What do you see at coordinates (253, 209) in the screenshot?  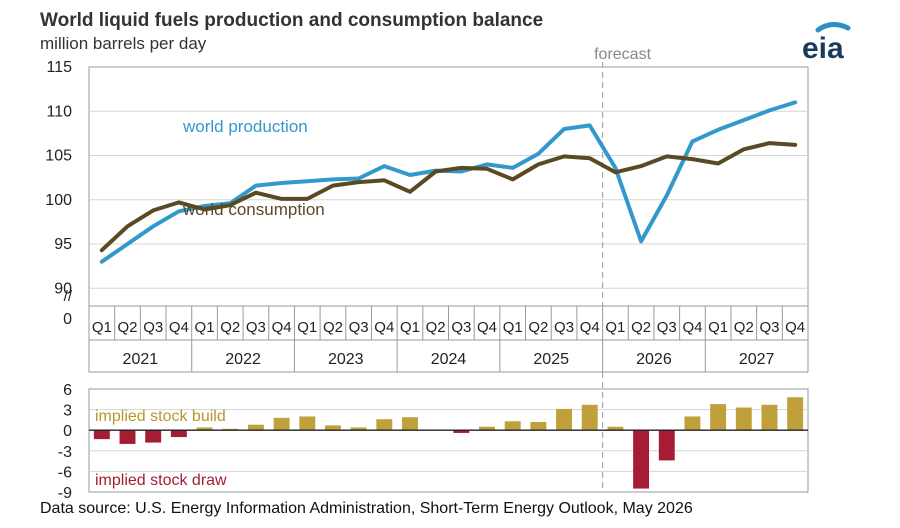 I see `series-label-consumption: world consumption` at bounding box center [253, 209].